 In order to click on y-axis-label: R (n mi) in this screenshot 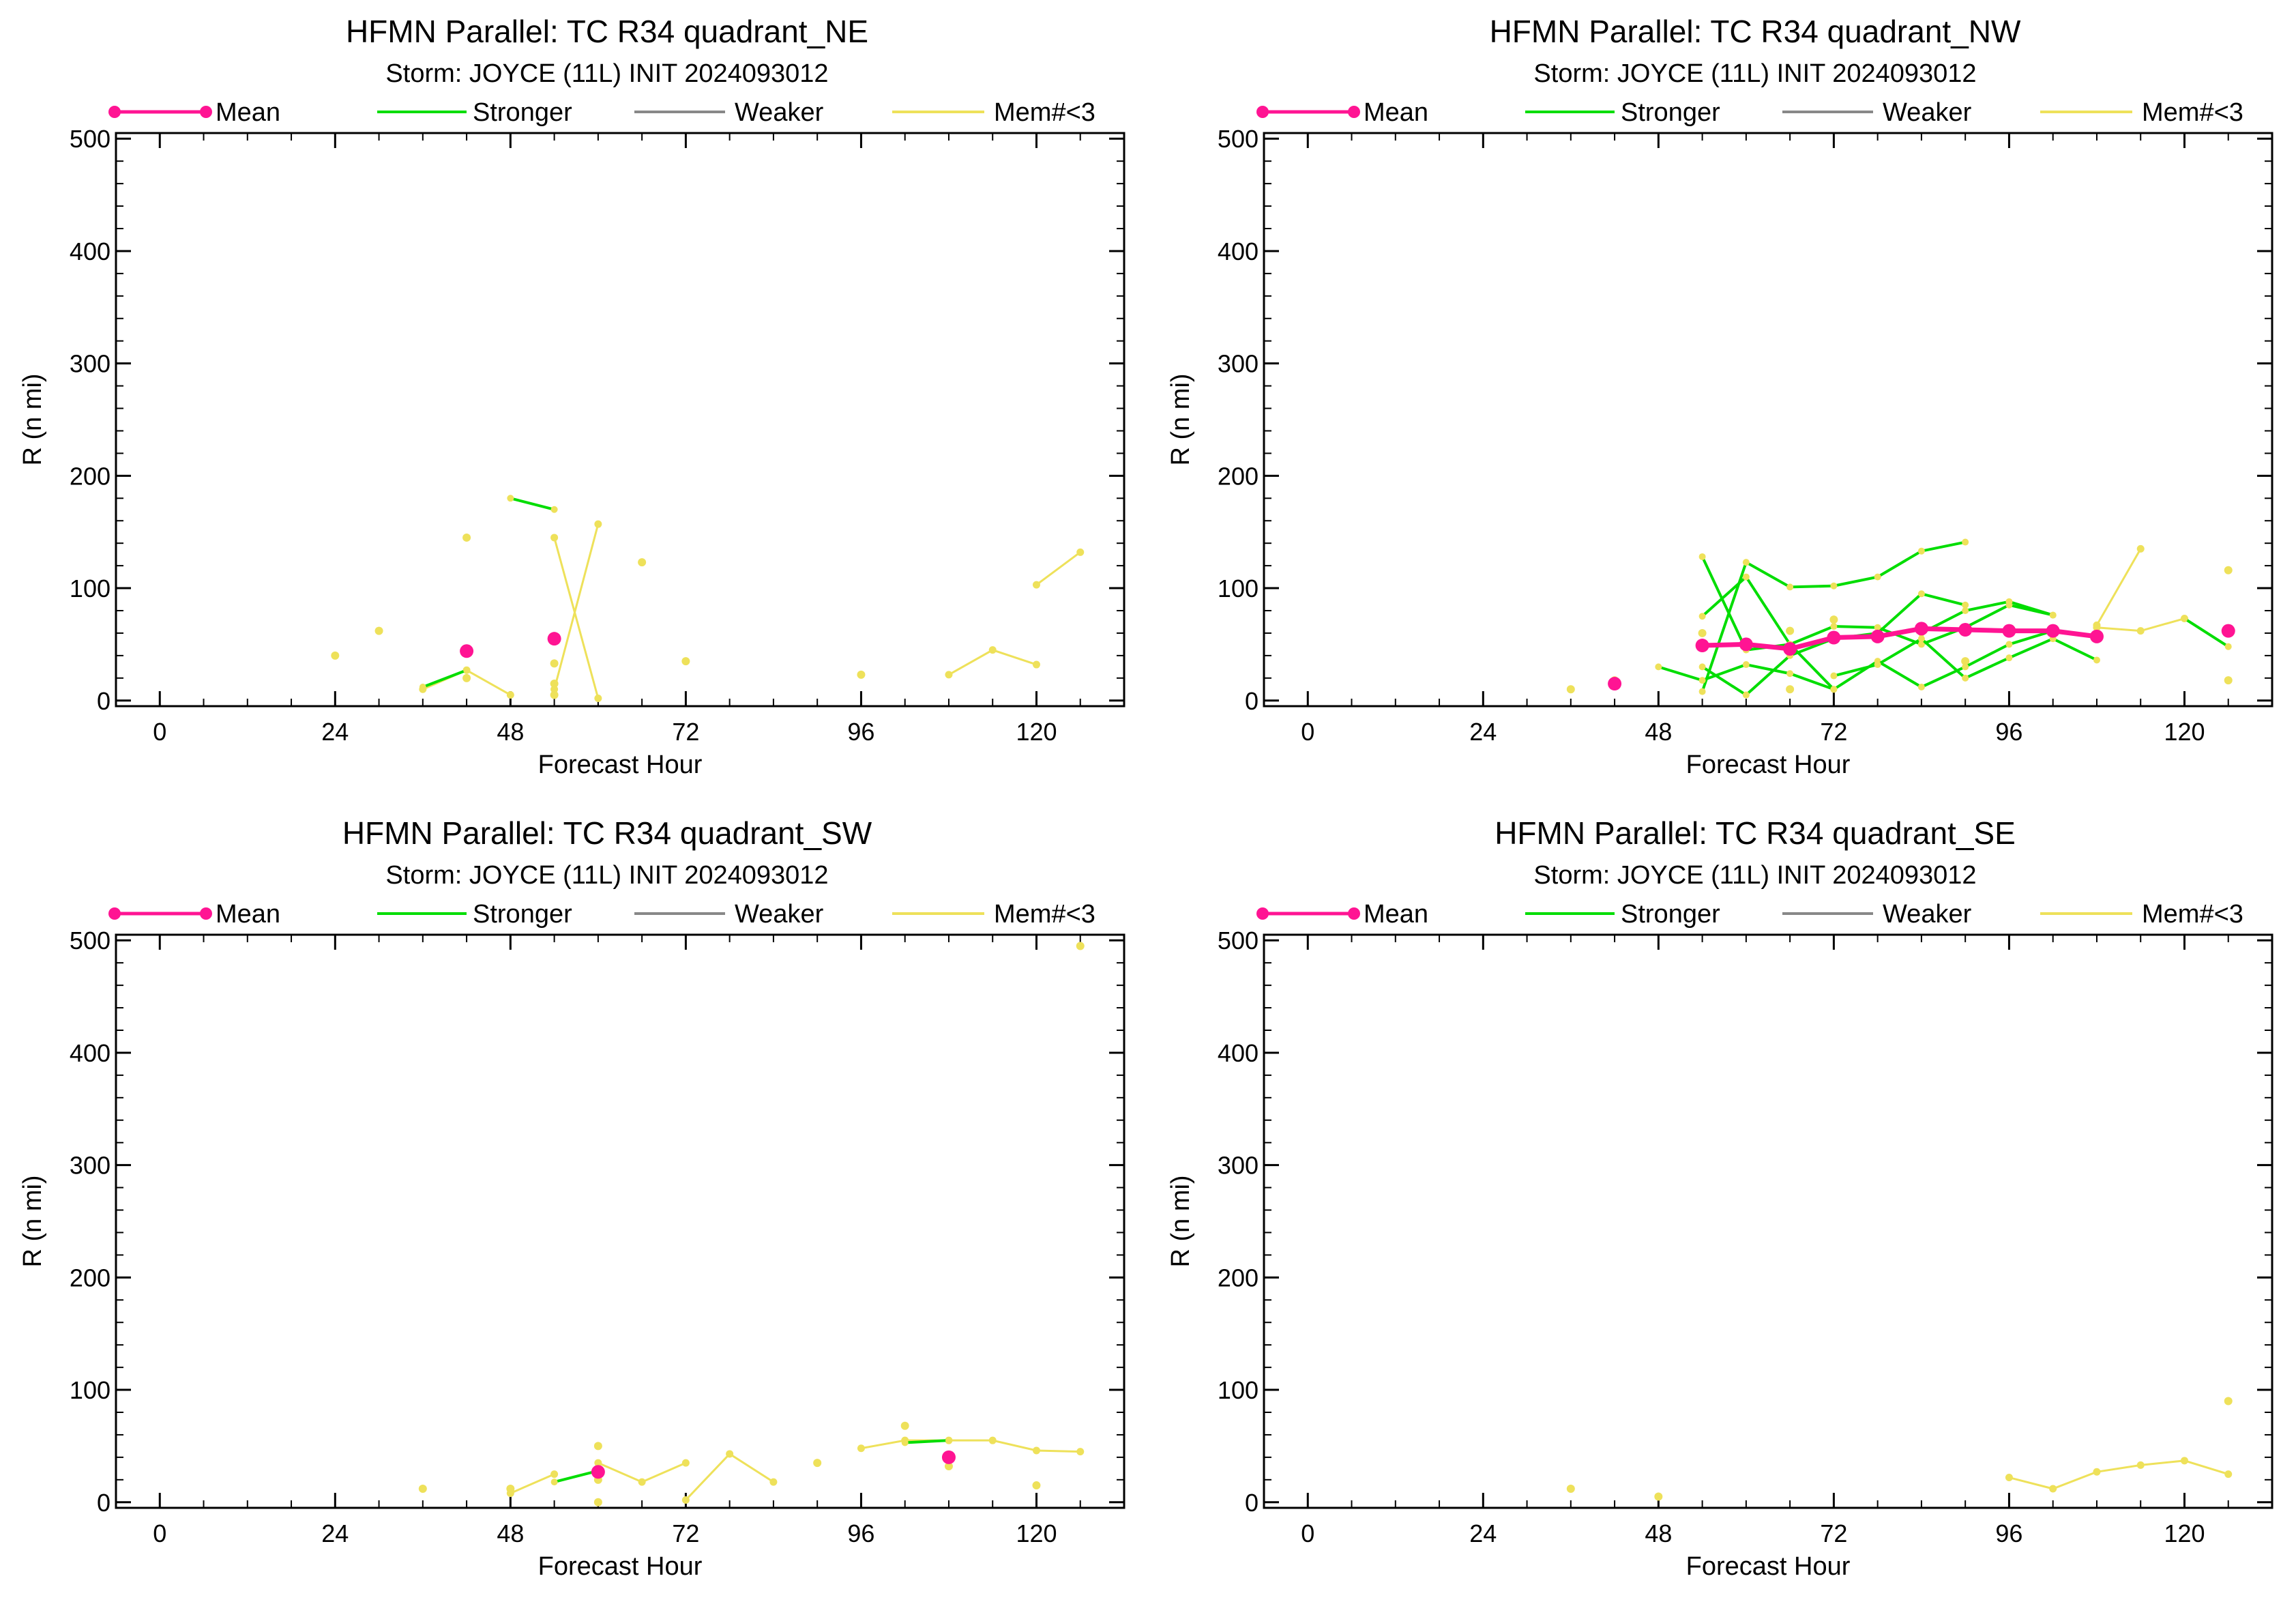, I will do `click(32, 1221)`.